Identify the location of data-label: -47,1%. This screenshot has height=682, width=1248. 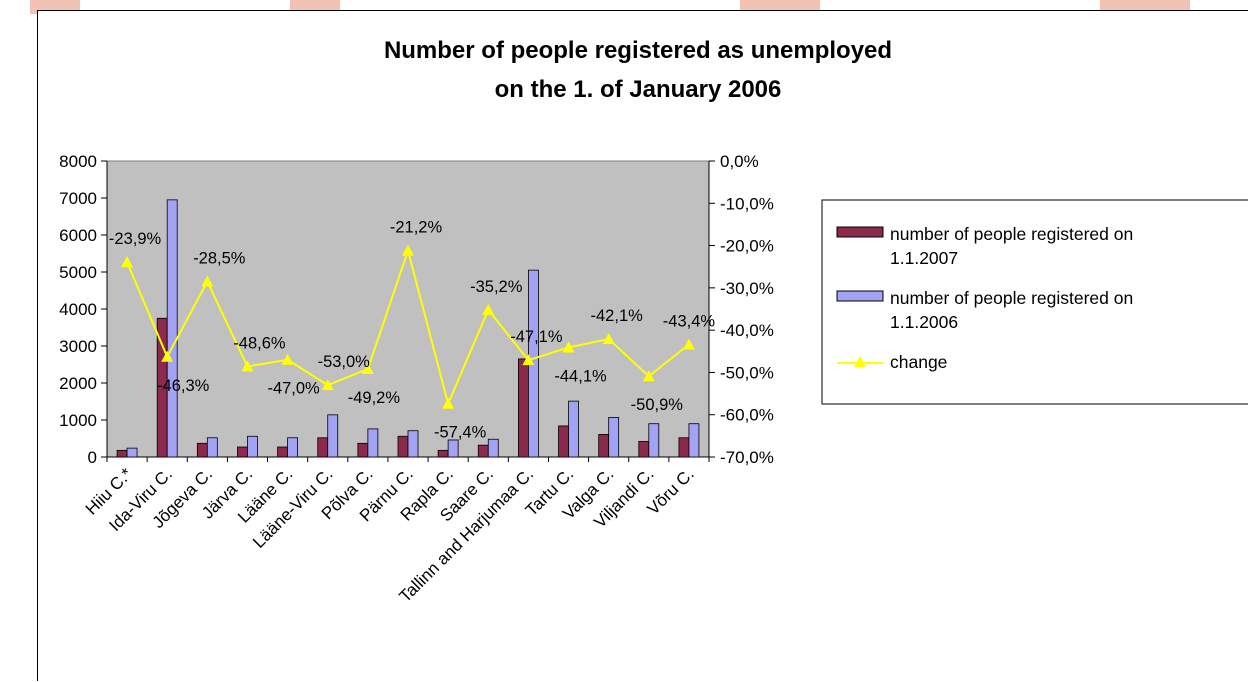
(536, 337).